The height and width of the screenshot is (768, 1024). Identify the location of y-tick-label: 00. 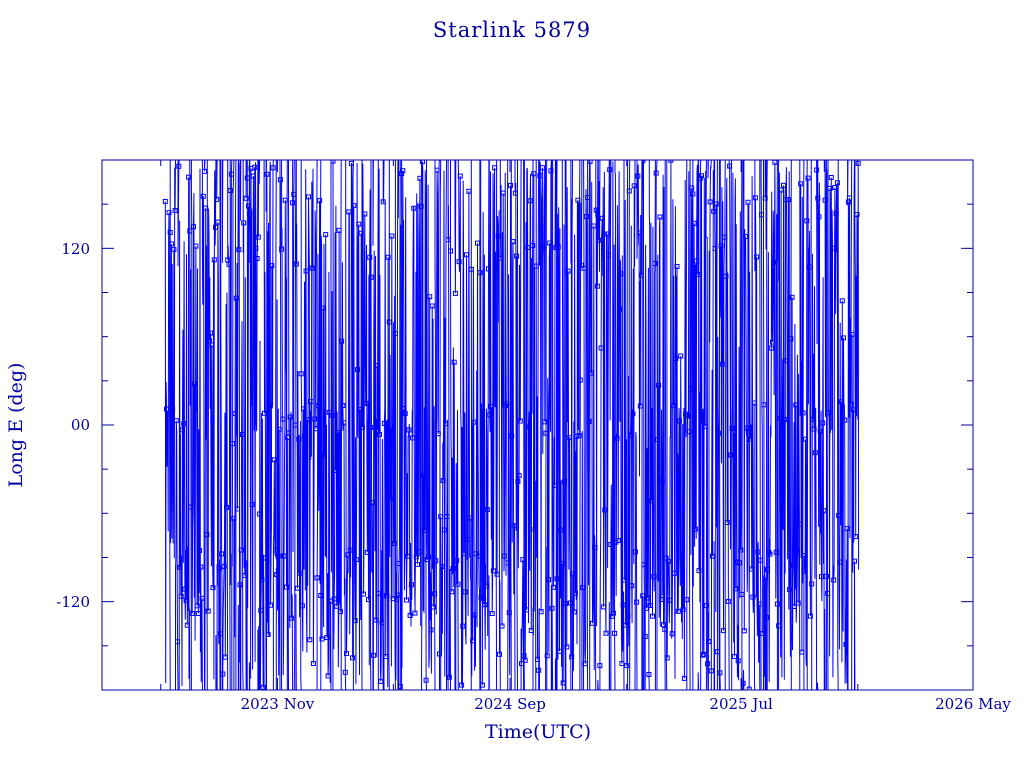
(80, 425).